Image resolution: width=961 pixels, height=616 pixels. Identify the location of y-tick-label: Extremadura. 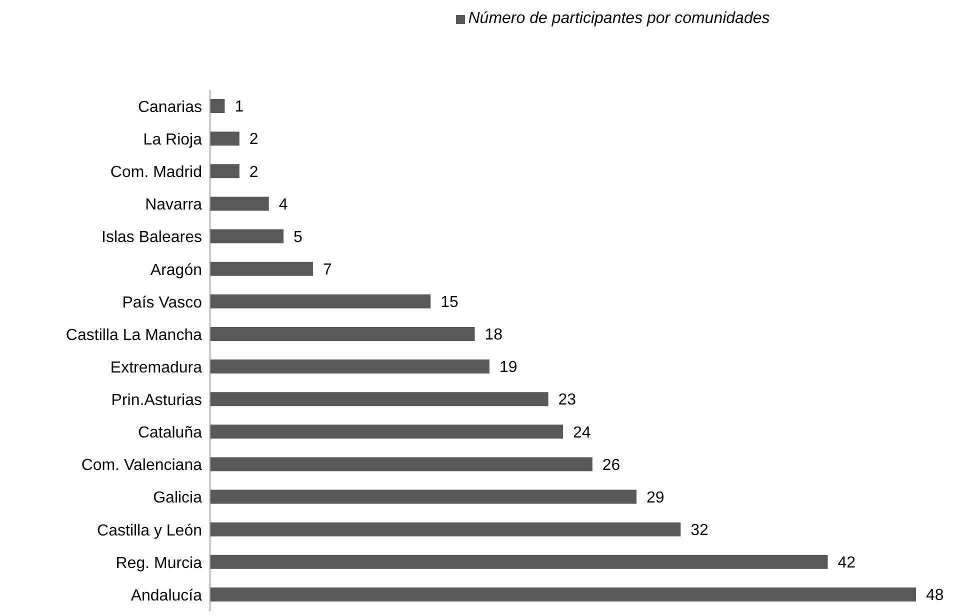
(156, 367).